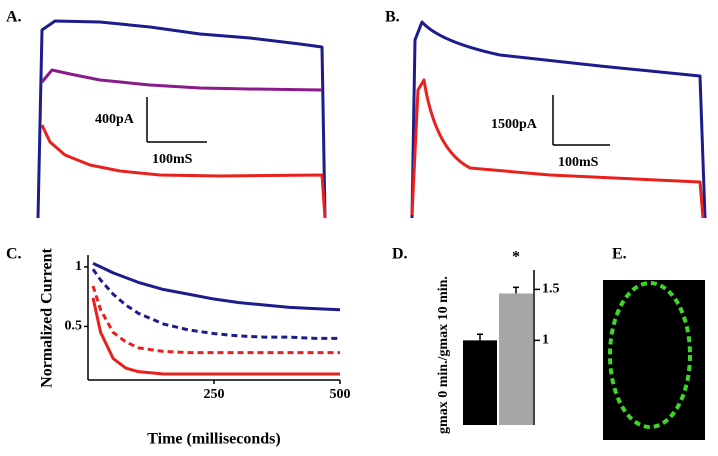 This screenshot has width=718, height=456. Describe the element at coordinates (514, 124) in the screenshot. I see `scale-label: 1500pA` at that location.